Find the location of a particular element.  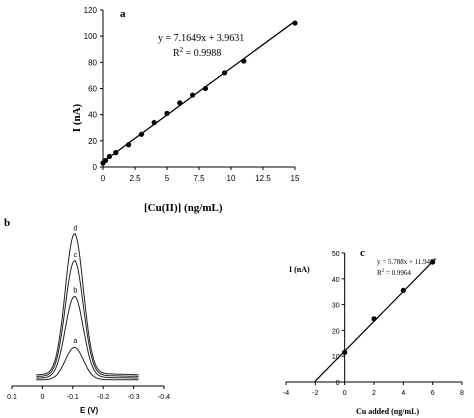

panel-c-x-tick-label: 0 is located at coordinates (345, 393).